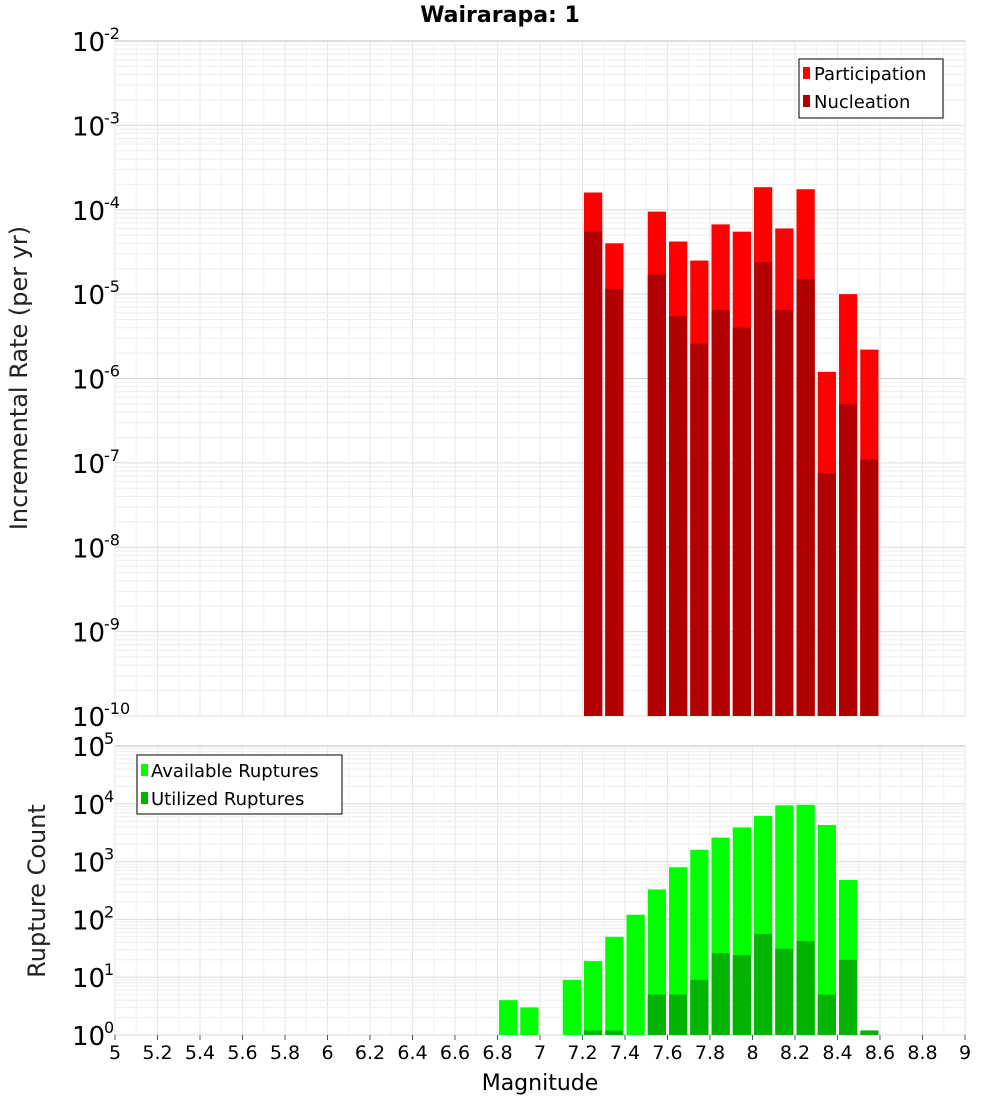 The height and width of the screenshot is (1100, 1000). I want to click on bottom-y-axis-label: Rupture Count, so click(37, 891).